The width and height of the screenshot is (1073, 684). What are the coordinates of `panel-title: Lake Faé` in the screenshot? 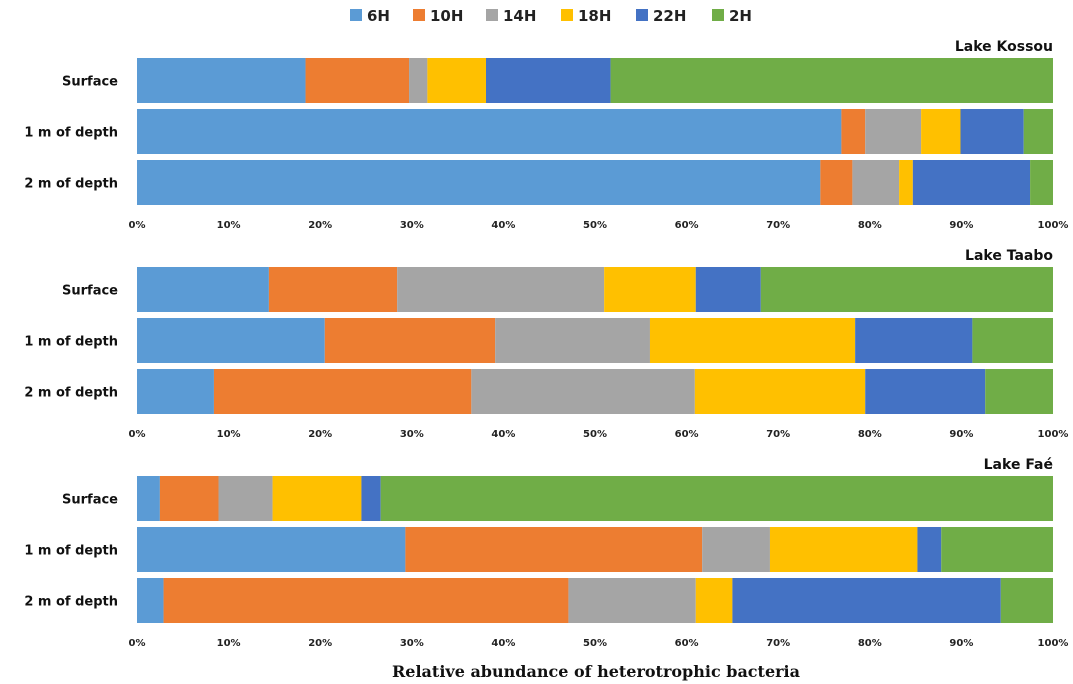 It's located at (1018, 465).